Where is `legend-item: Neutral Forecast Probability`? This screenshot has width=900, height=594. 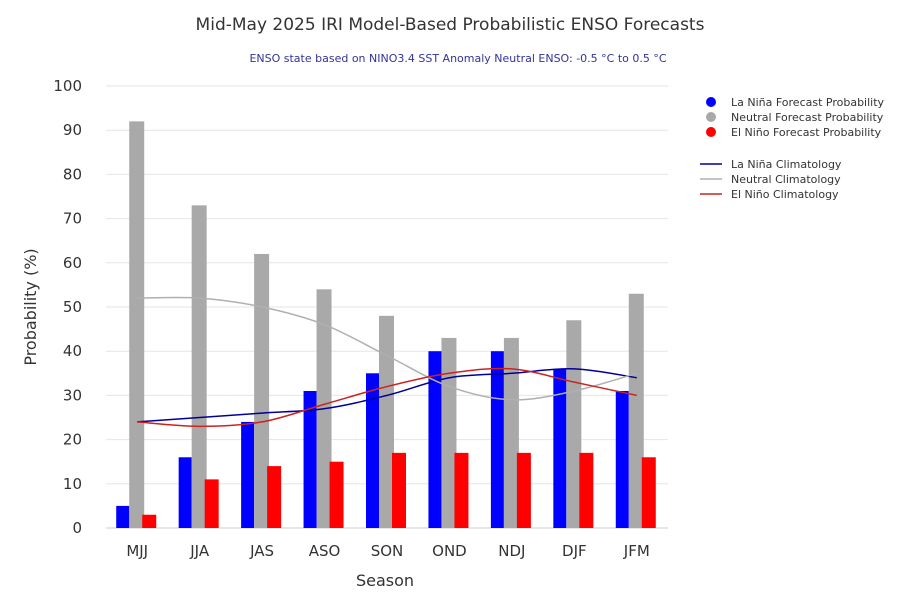
legend-item: Neutral Forecast Probability is located at coordinates (795, 117).